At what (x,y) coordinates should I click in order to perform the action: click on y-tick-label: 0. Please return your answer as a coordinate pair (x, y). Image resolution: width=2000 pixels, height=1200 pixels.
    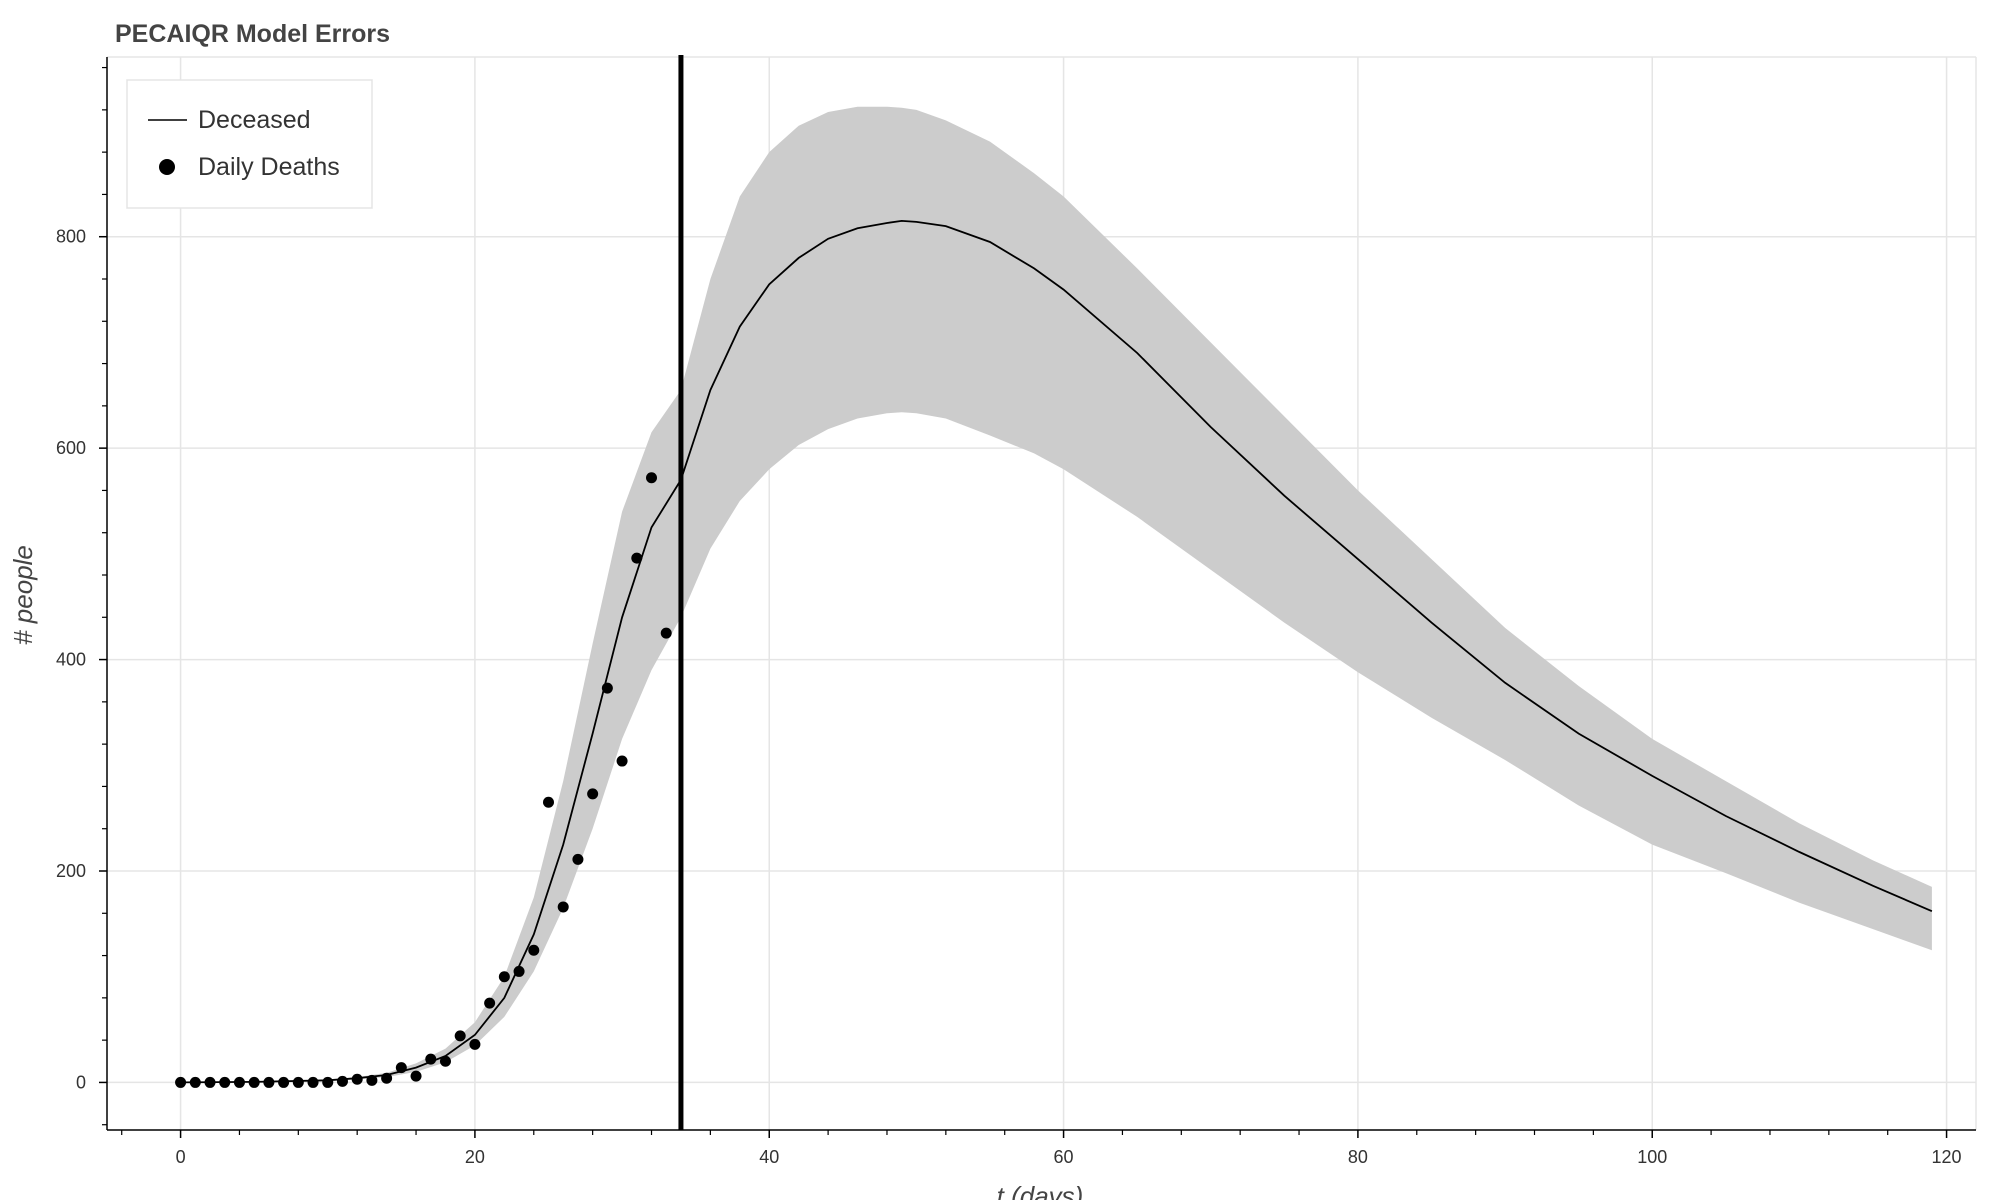
    Looking at the image, I should click on (81, 1082).